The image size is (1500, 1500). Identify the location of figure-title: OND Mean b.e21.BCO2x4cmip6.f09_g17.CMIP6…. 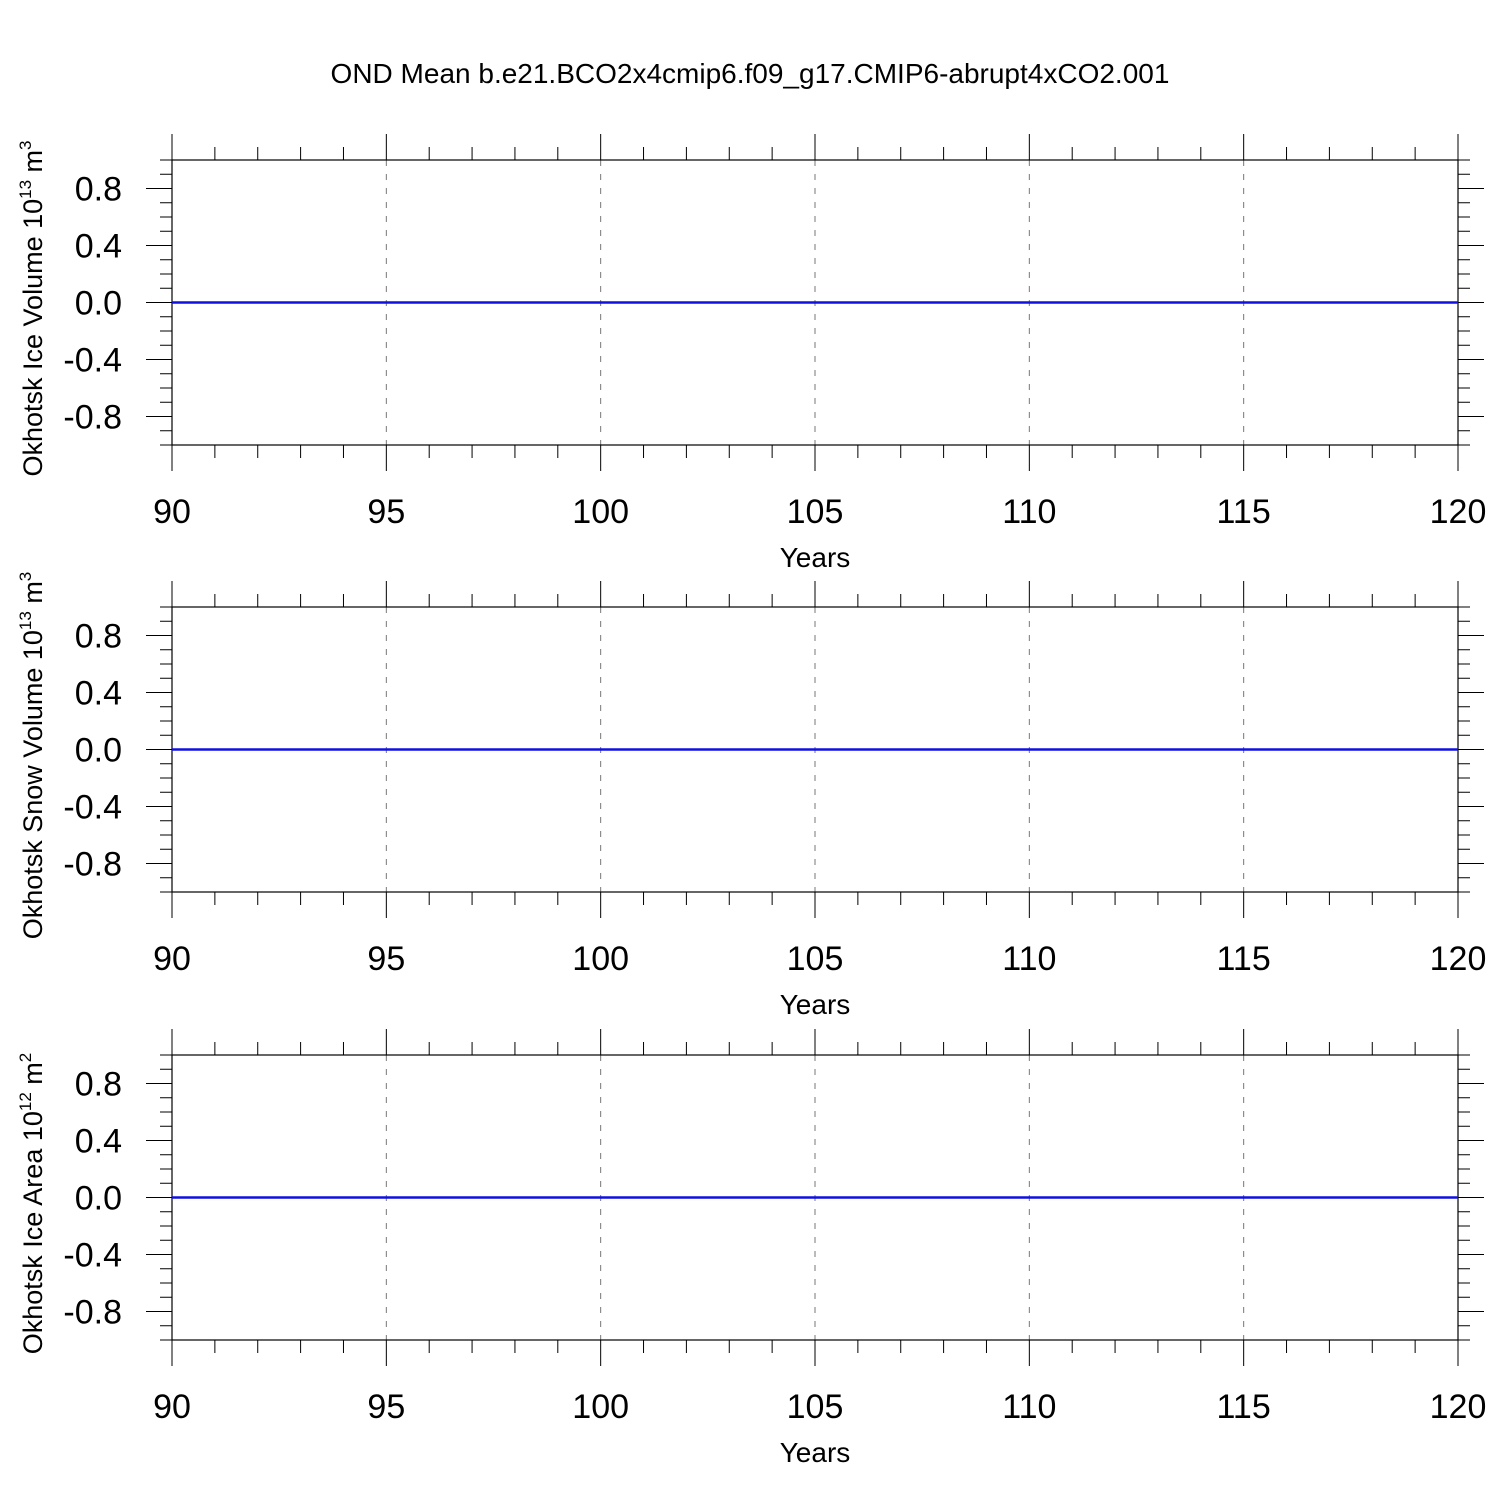
(750, 73).